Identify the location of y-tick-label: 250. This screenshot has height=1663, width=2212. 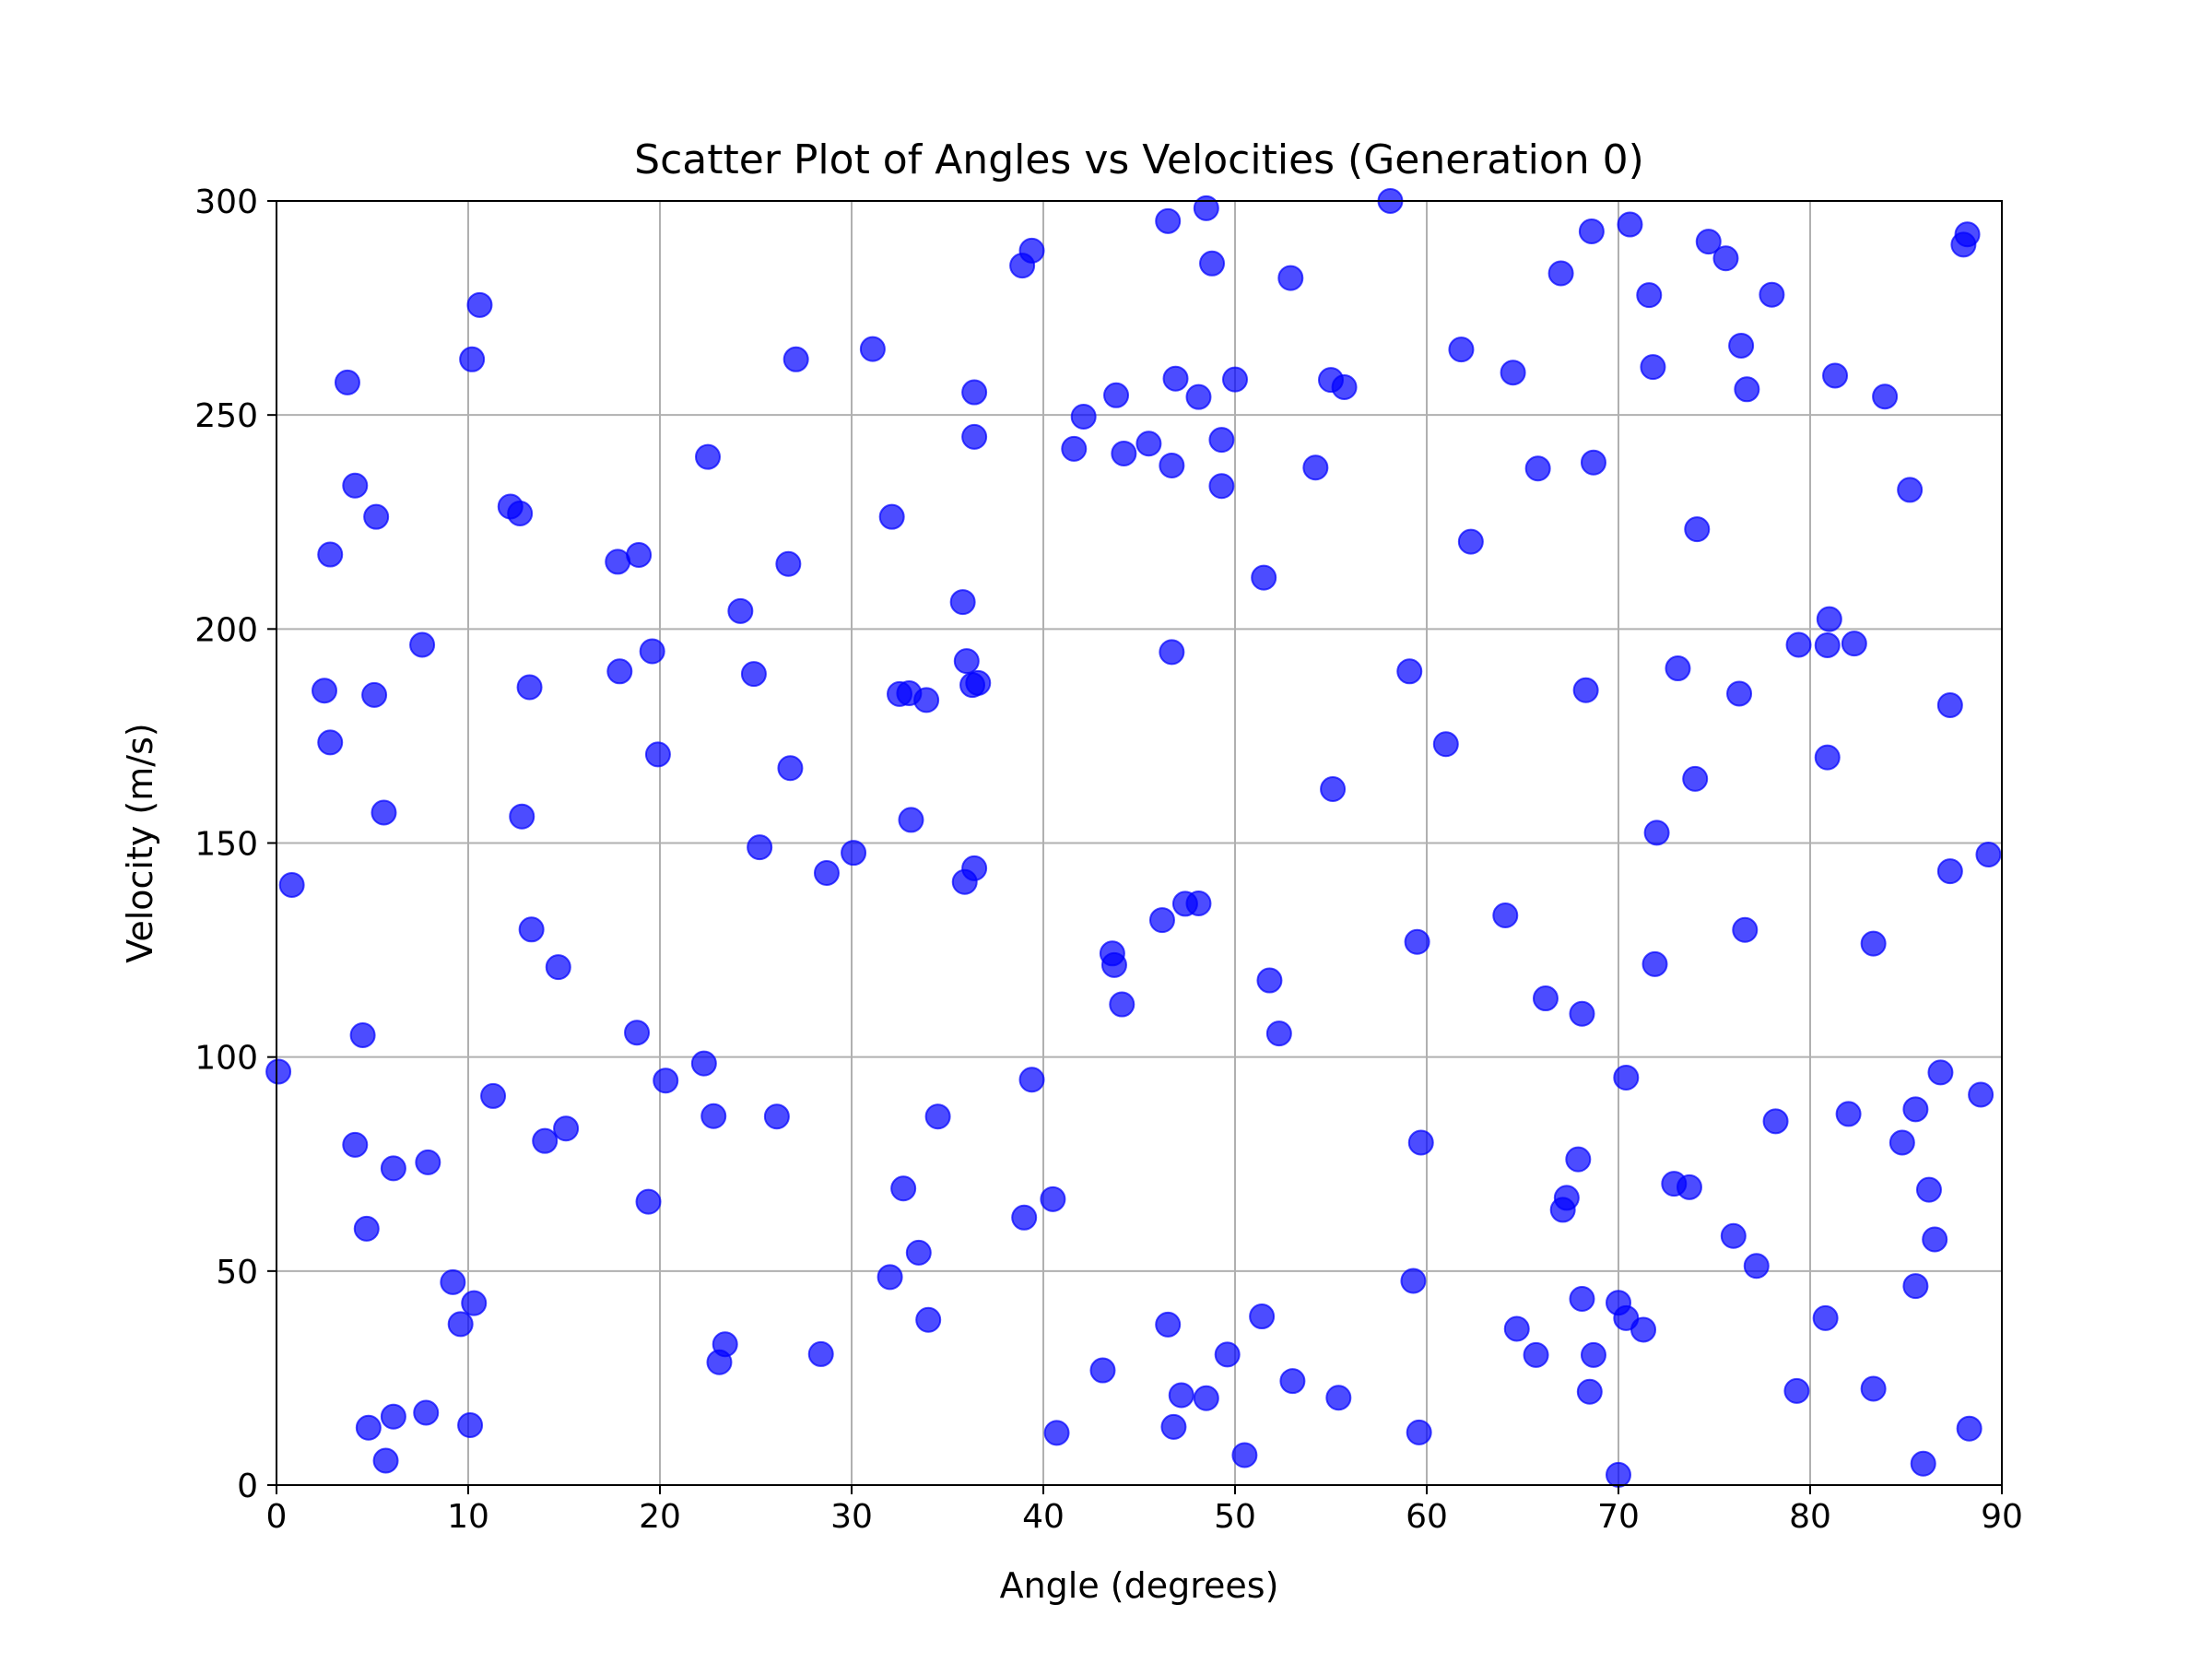
(226, 416).